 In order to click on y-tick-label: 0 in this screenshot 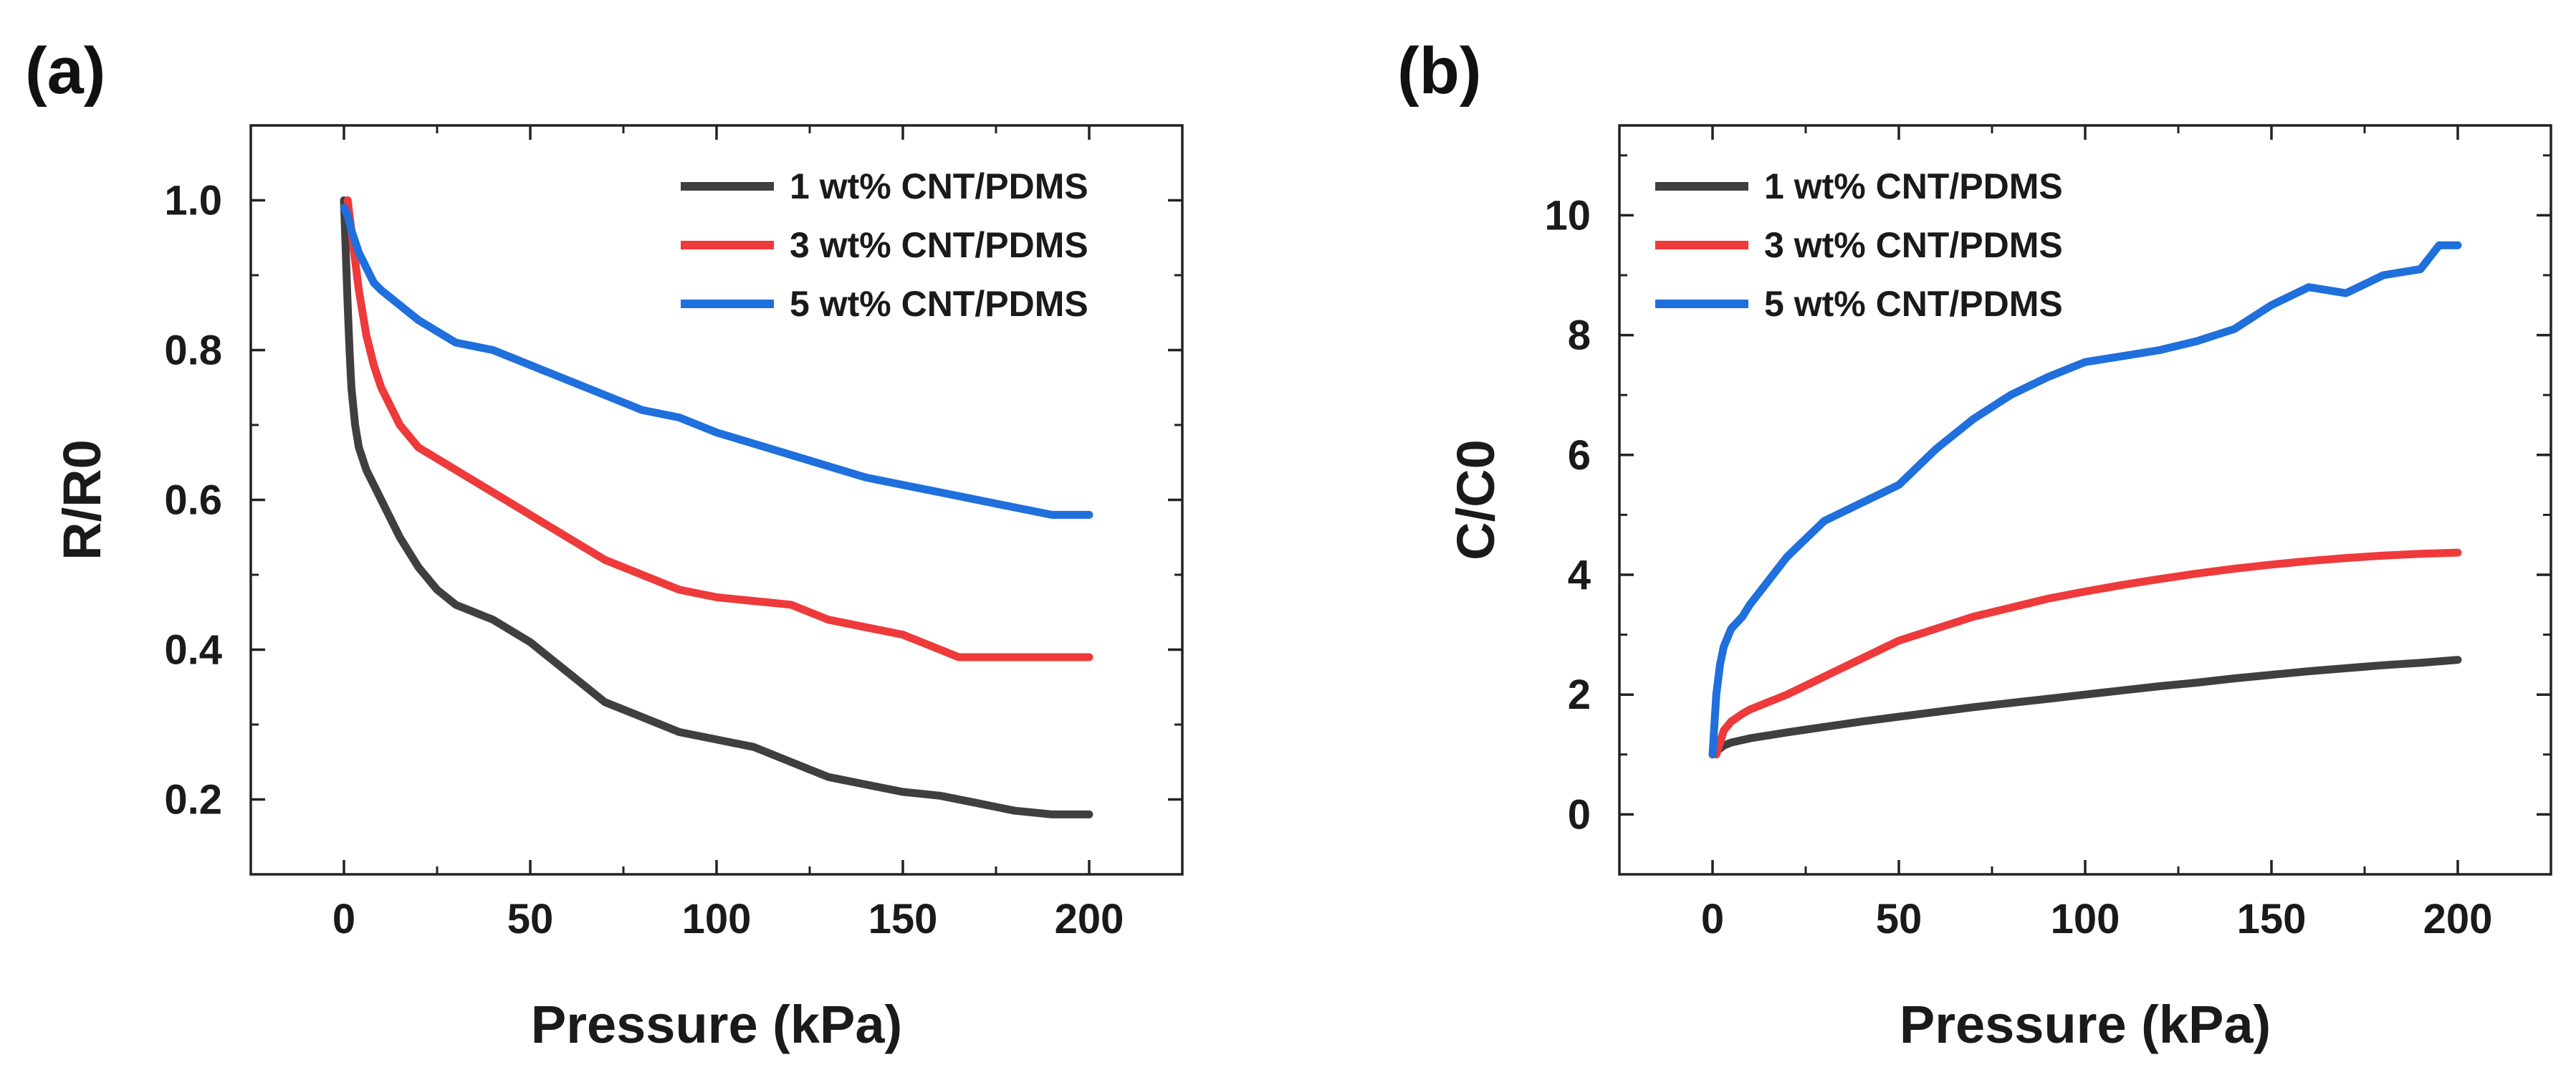, I will do `click(1579, 815)`.